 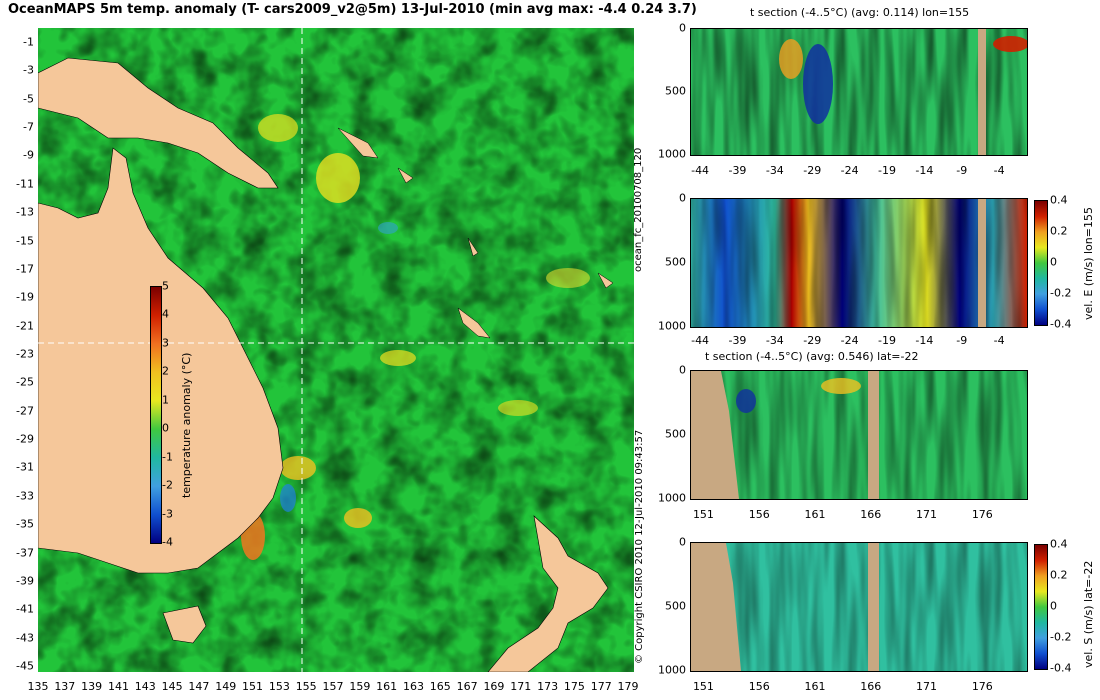 I want to click on lat-tick: -35, so click(x=25, y=524).